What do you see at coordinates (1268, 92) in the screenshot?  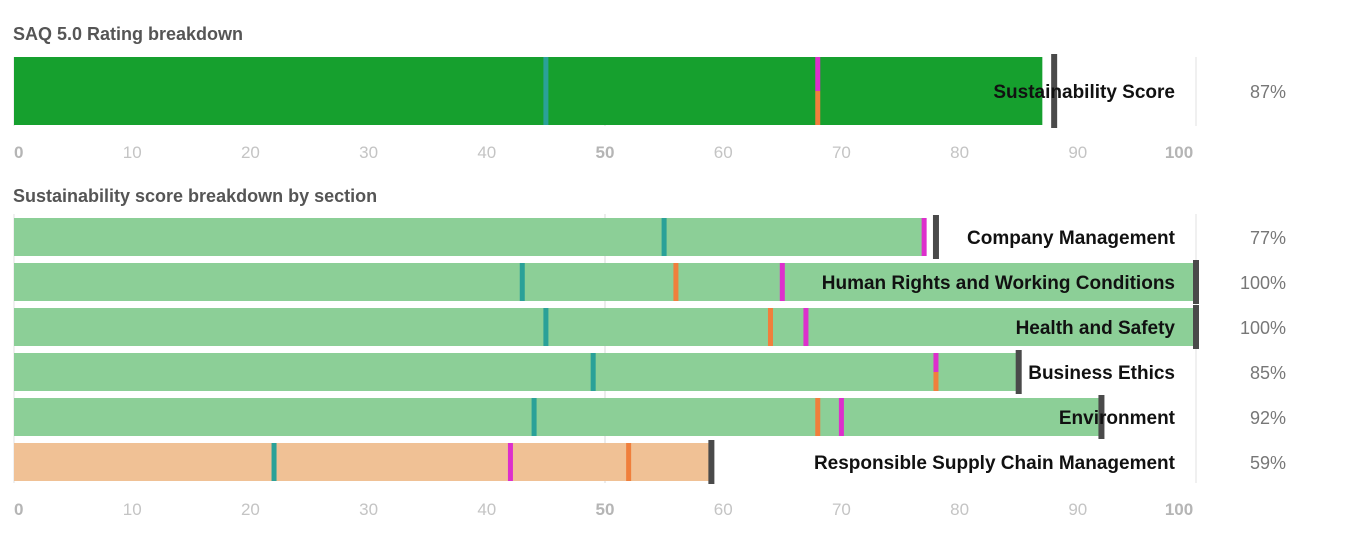 I see `row-percent-sustainability-score: 87%` at bounding box center [1268, 92].